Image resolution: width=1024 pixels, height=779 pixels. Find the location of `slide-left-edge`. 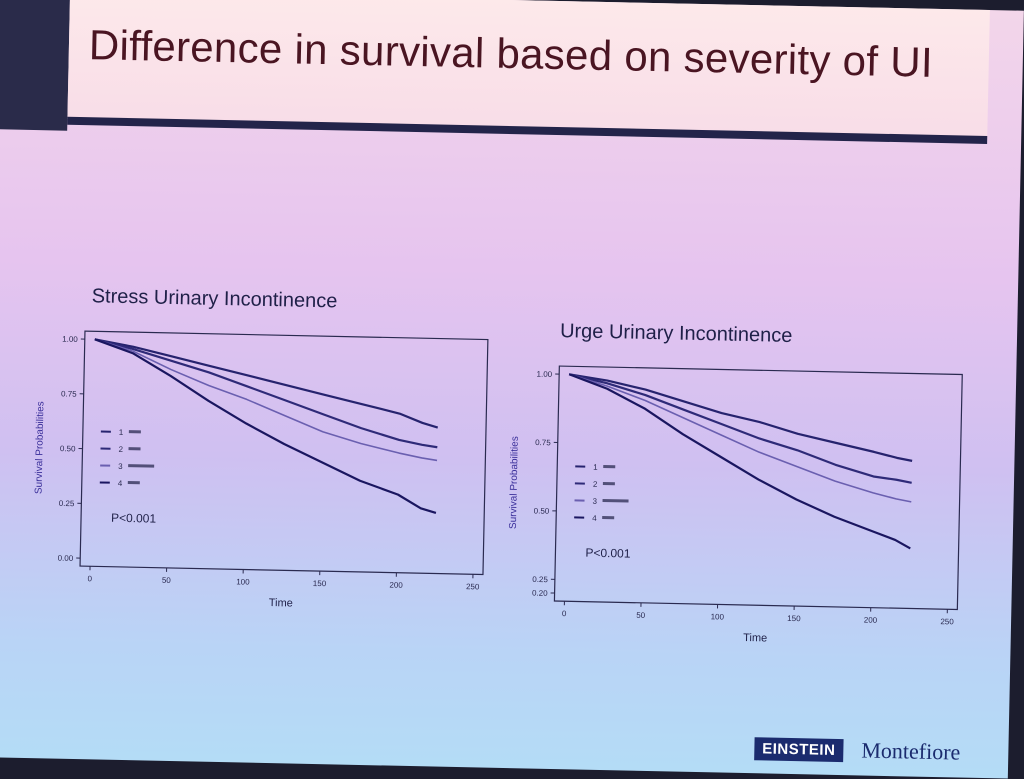

slide-left-edge is located at coordinates (35, 65).